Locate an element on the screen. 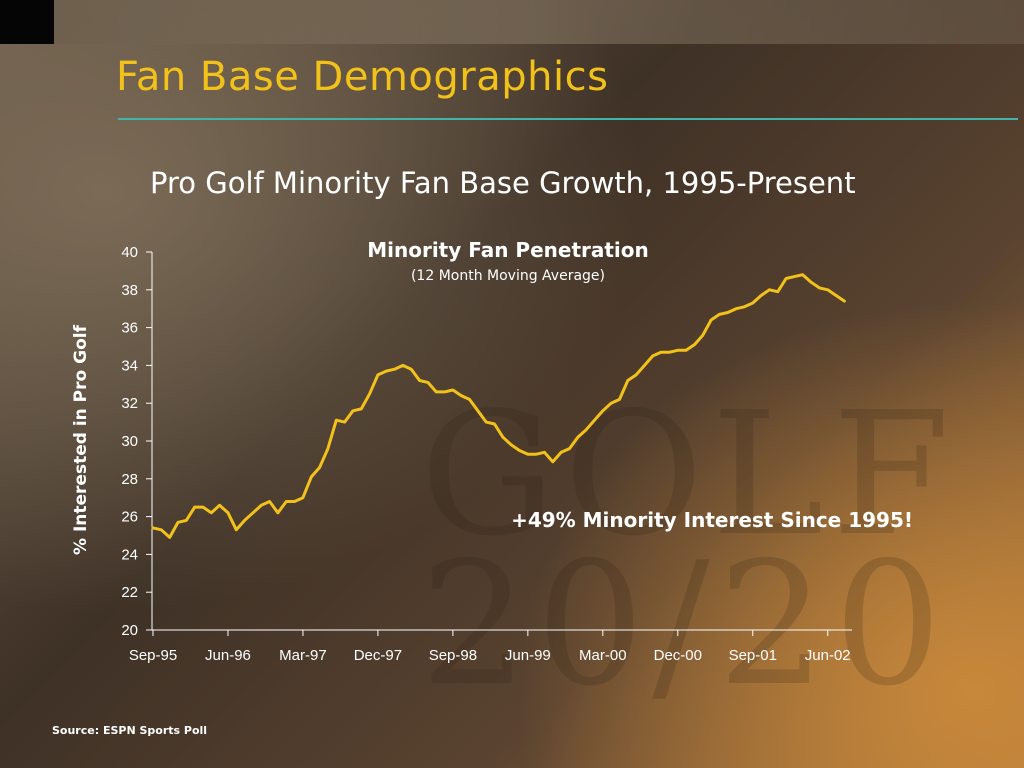 This screenshot has height=768, width=1024. slide-title: Fan Base Demographics is located at coordinates (362, 77).